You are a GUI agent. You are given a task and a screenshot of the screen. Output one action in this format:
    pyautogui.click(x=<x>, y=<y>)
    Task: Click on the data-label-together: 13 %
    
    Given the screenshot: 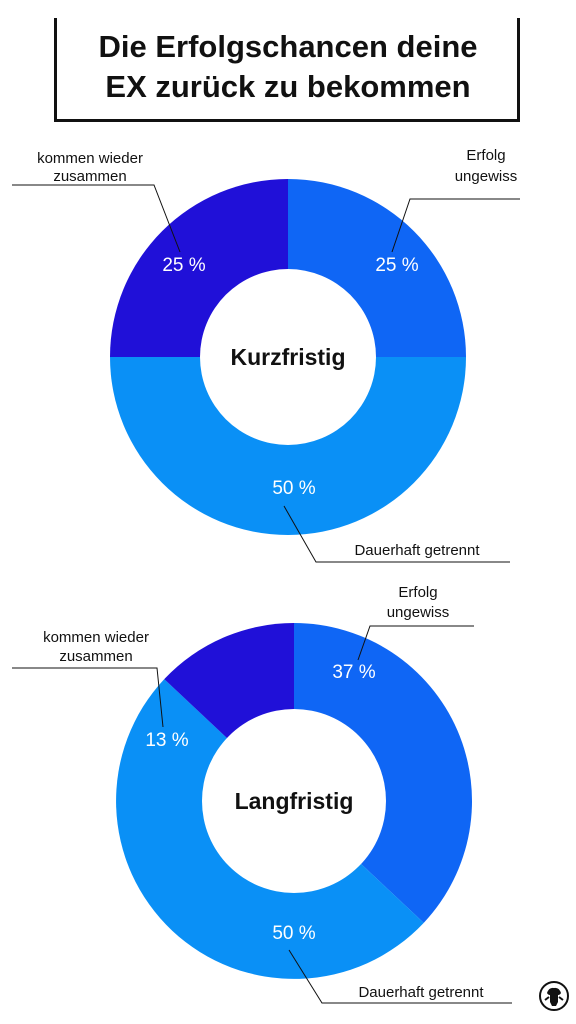 What is the action you would take?
    pyautogui.click(x=166, y=740)
    